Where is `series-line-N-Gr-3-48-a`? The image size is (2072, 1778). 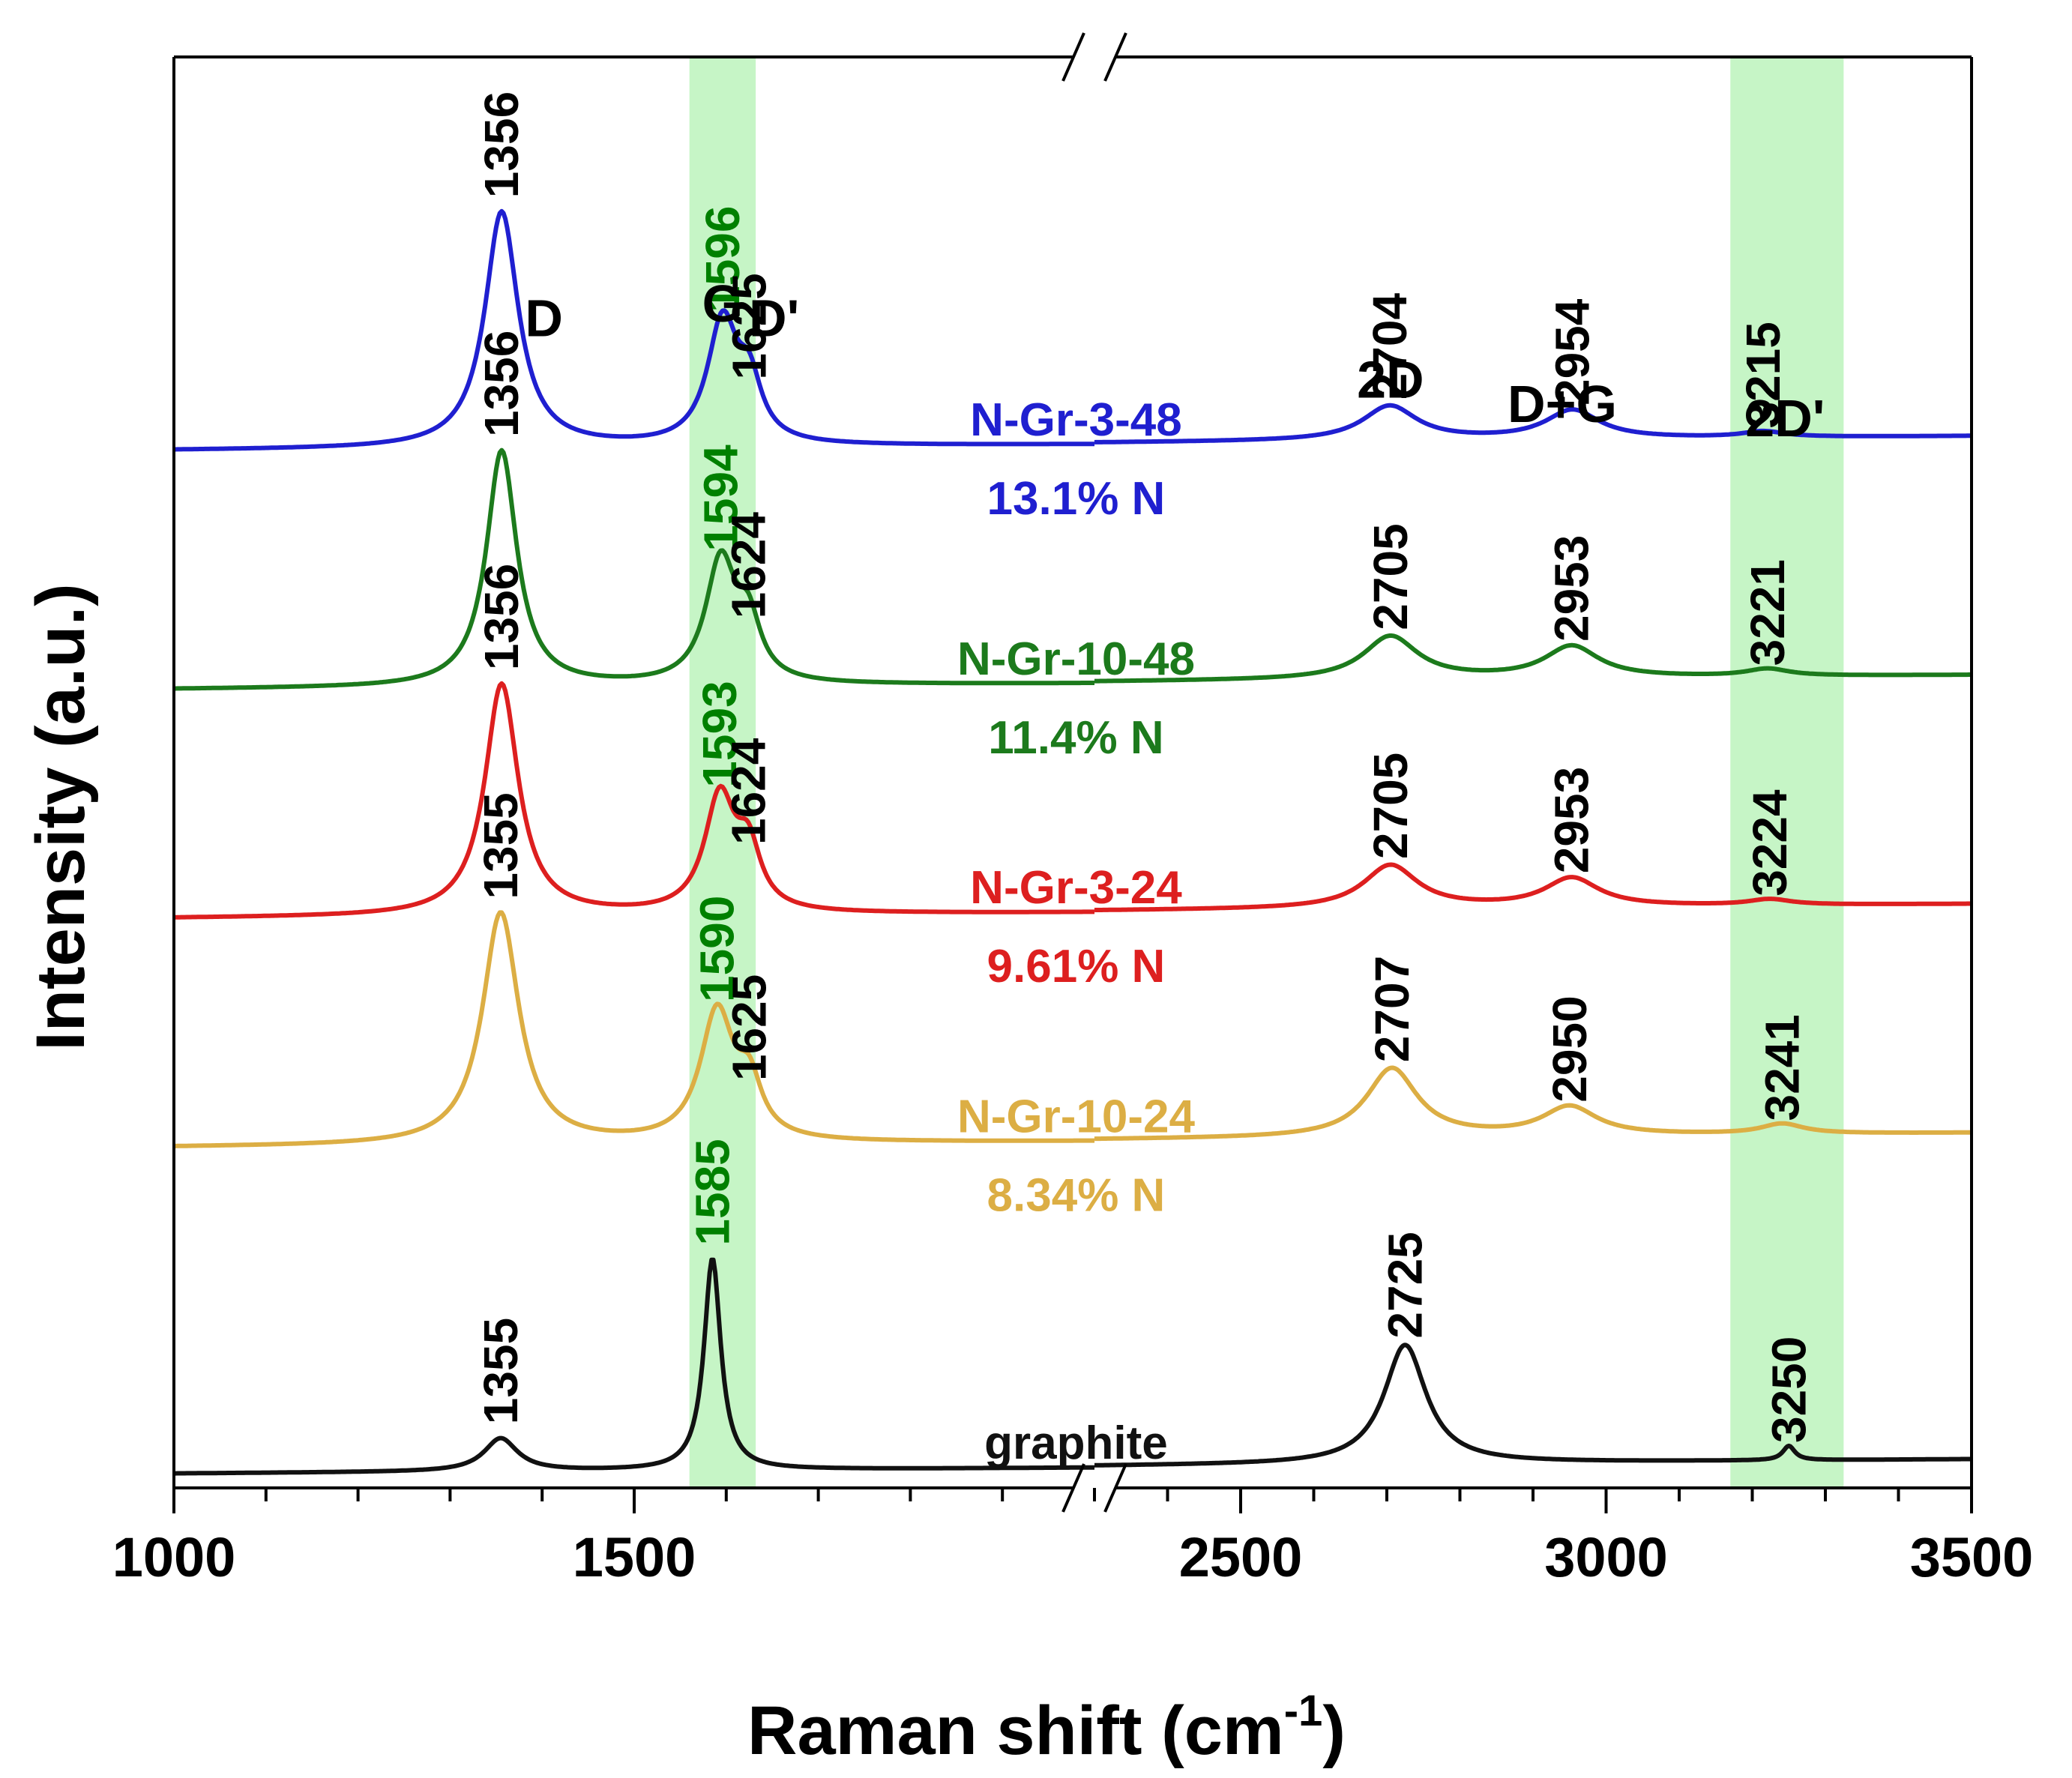 series-line-N-Gr-3-48-a is located at coordinates (634, 330).